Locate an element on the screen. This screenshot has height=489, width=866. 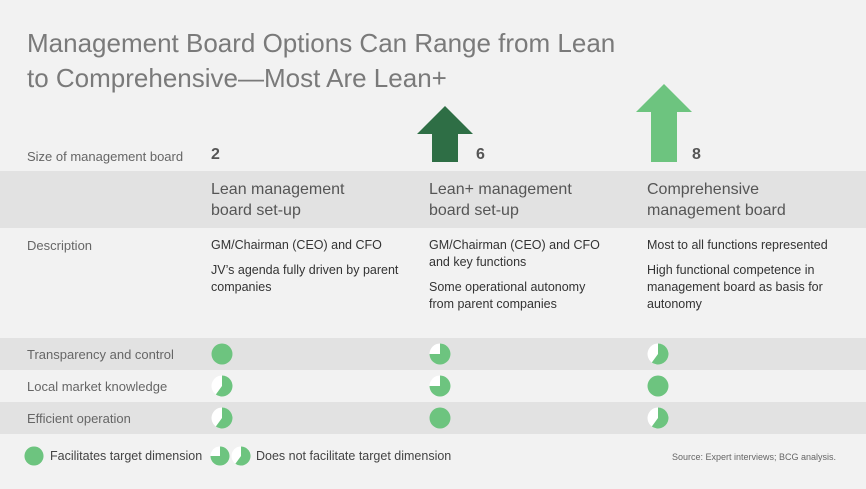
legend-three-quarter-icon is located at coordinates (220, 456).